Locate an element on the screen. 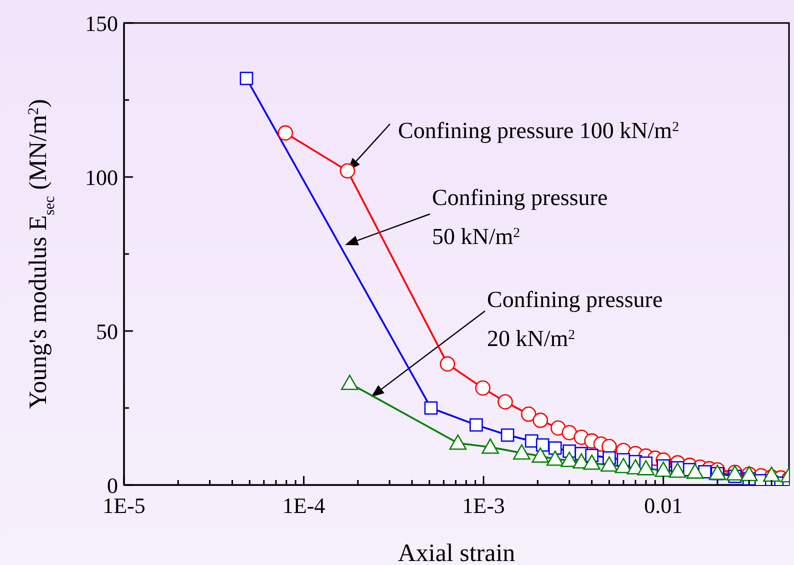 The height and width of the screenshot is (565, 794). annotation: Confining pressure 50 kN/m$^{2}$ is located at coordinates (520, 217).